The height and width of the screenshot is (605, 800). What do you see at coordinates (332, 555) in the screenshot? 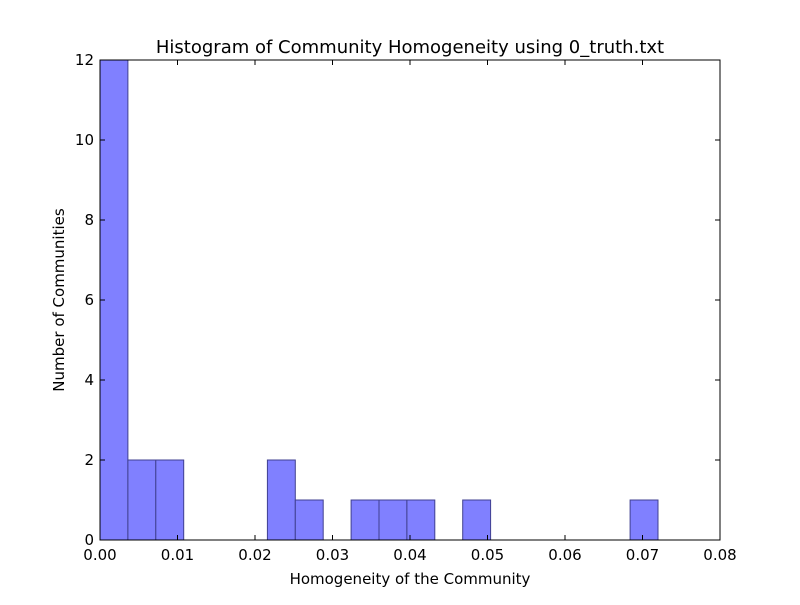
I see `x-tick-label-3: 0.03` at bounding box center [332, 555].